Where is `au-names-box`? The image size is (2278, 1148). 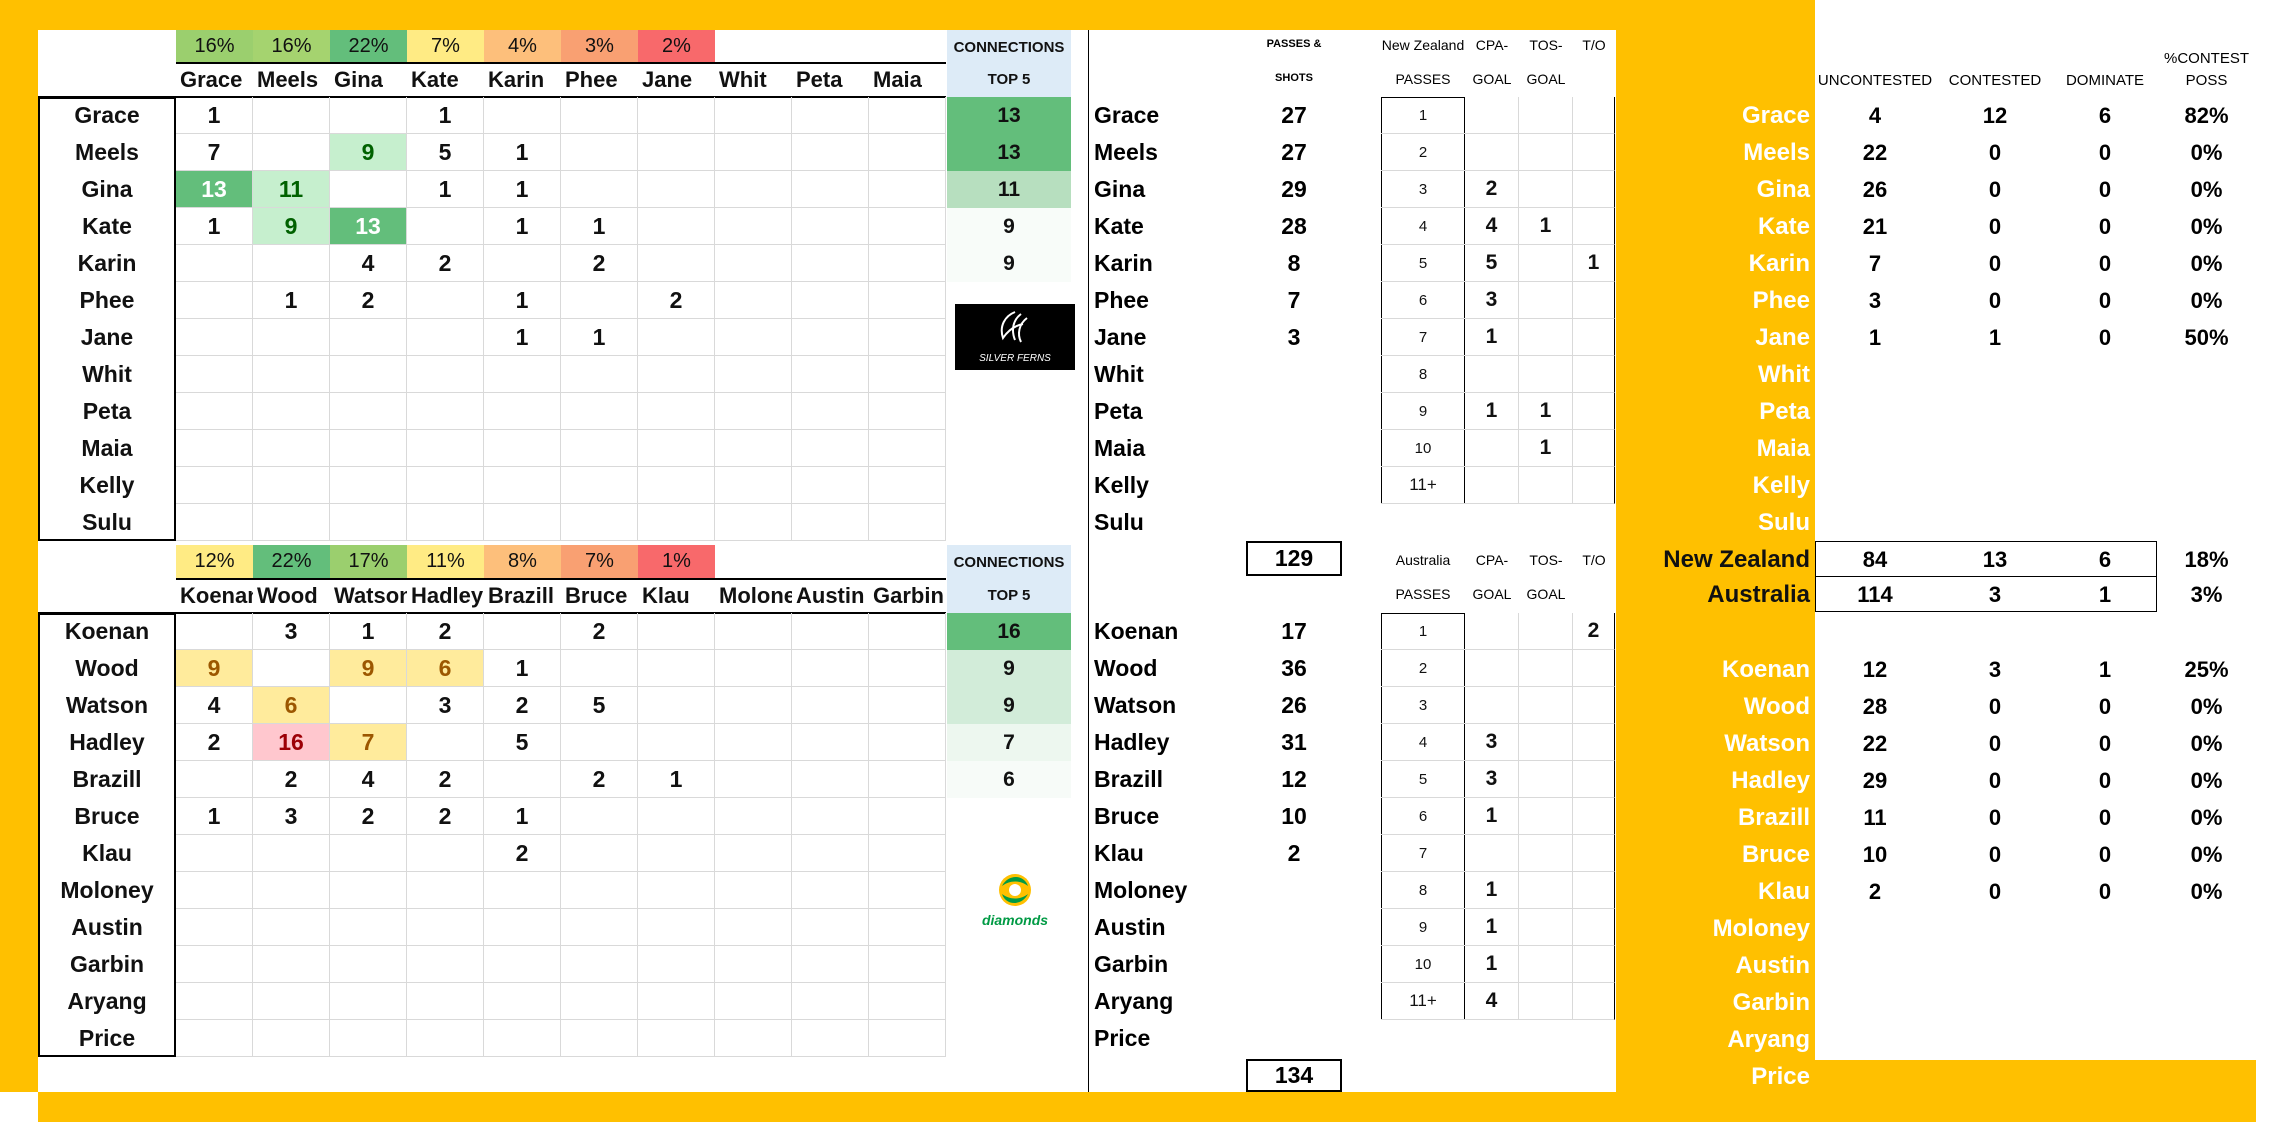 au-names-box is located at coordinates (107, 835).